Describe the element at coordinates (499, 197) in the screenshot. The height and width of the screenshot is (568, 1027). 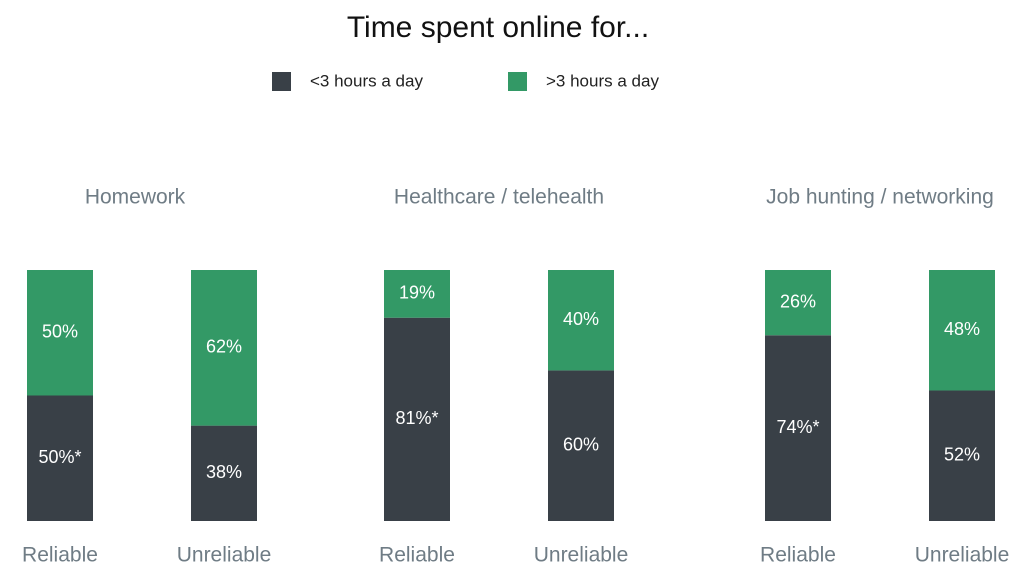
I see `chart-subtitle: Healthcare / telehealth` at that location.